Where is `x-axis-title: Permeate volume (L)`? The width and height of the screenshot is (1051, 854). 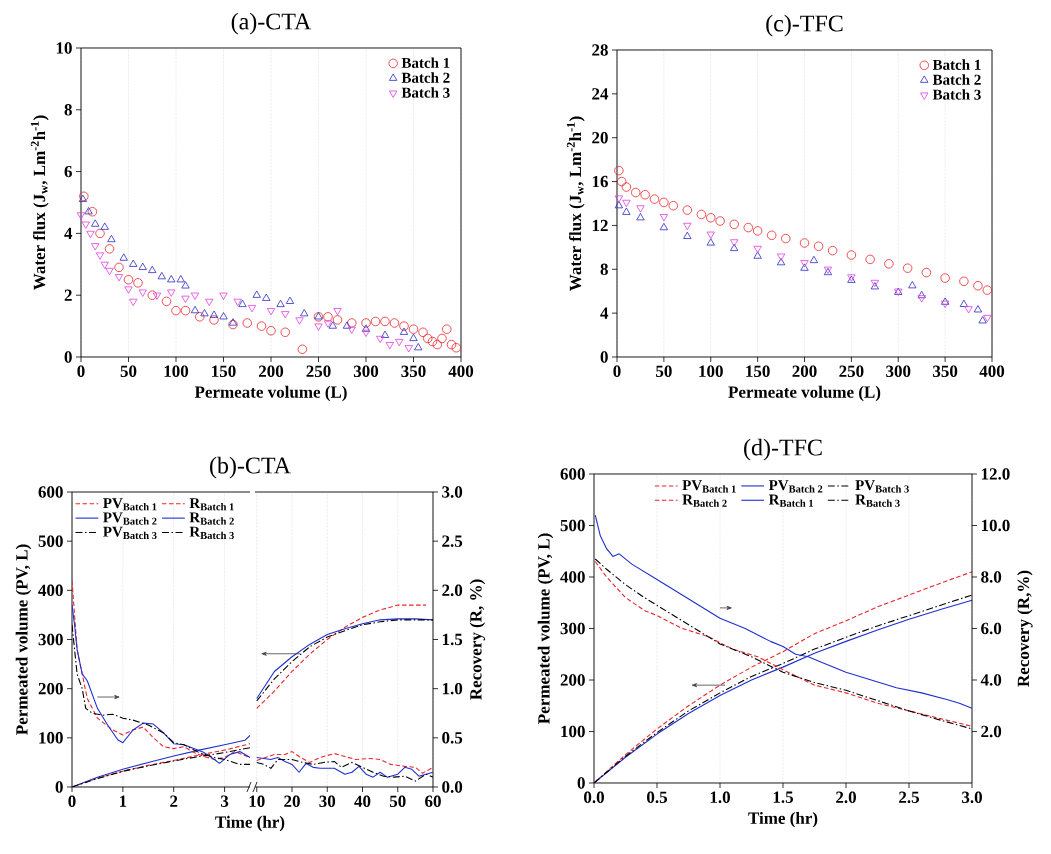 x-axis-title: Permeate volume (L) is located at coordinates (804, 393).